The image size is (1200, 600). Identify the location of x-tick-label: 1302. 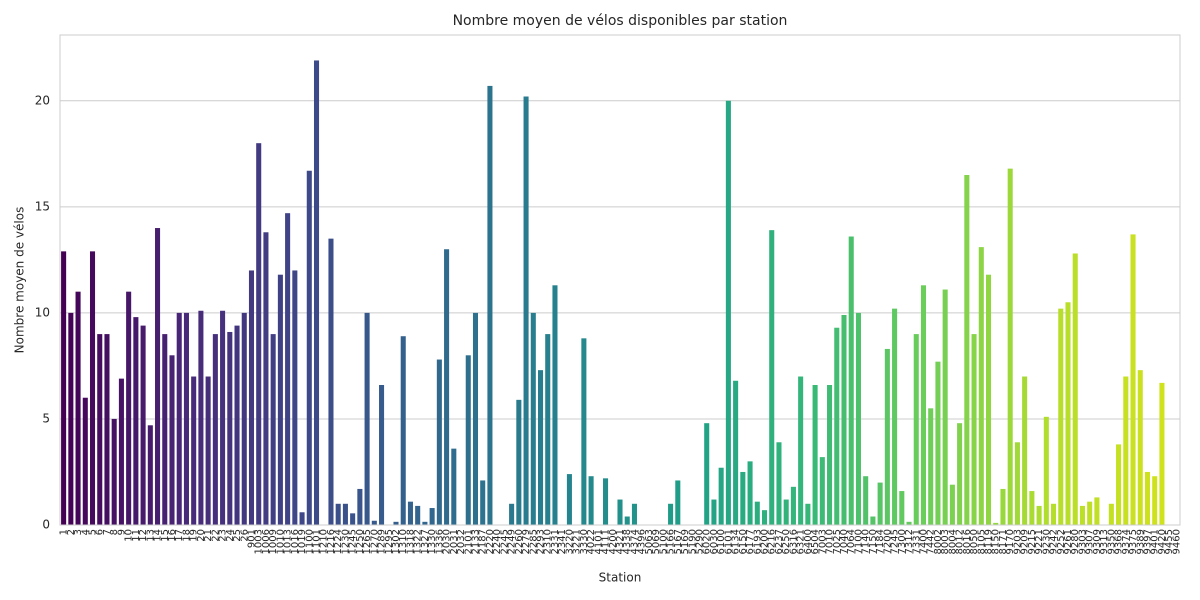
(396, 541).